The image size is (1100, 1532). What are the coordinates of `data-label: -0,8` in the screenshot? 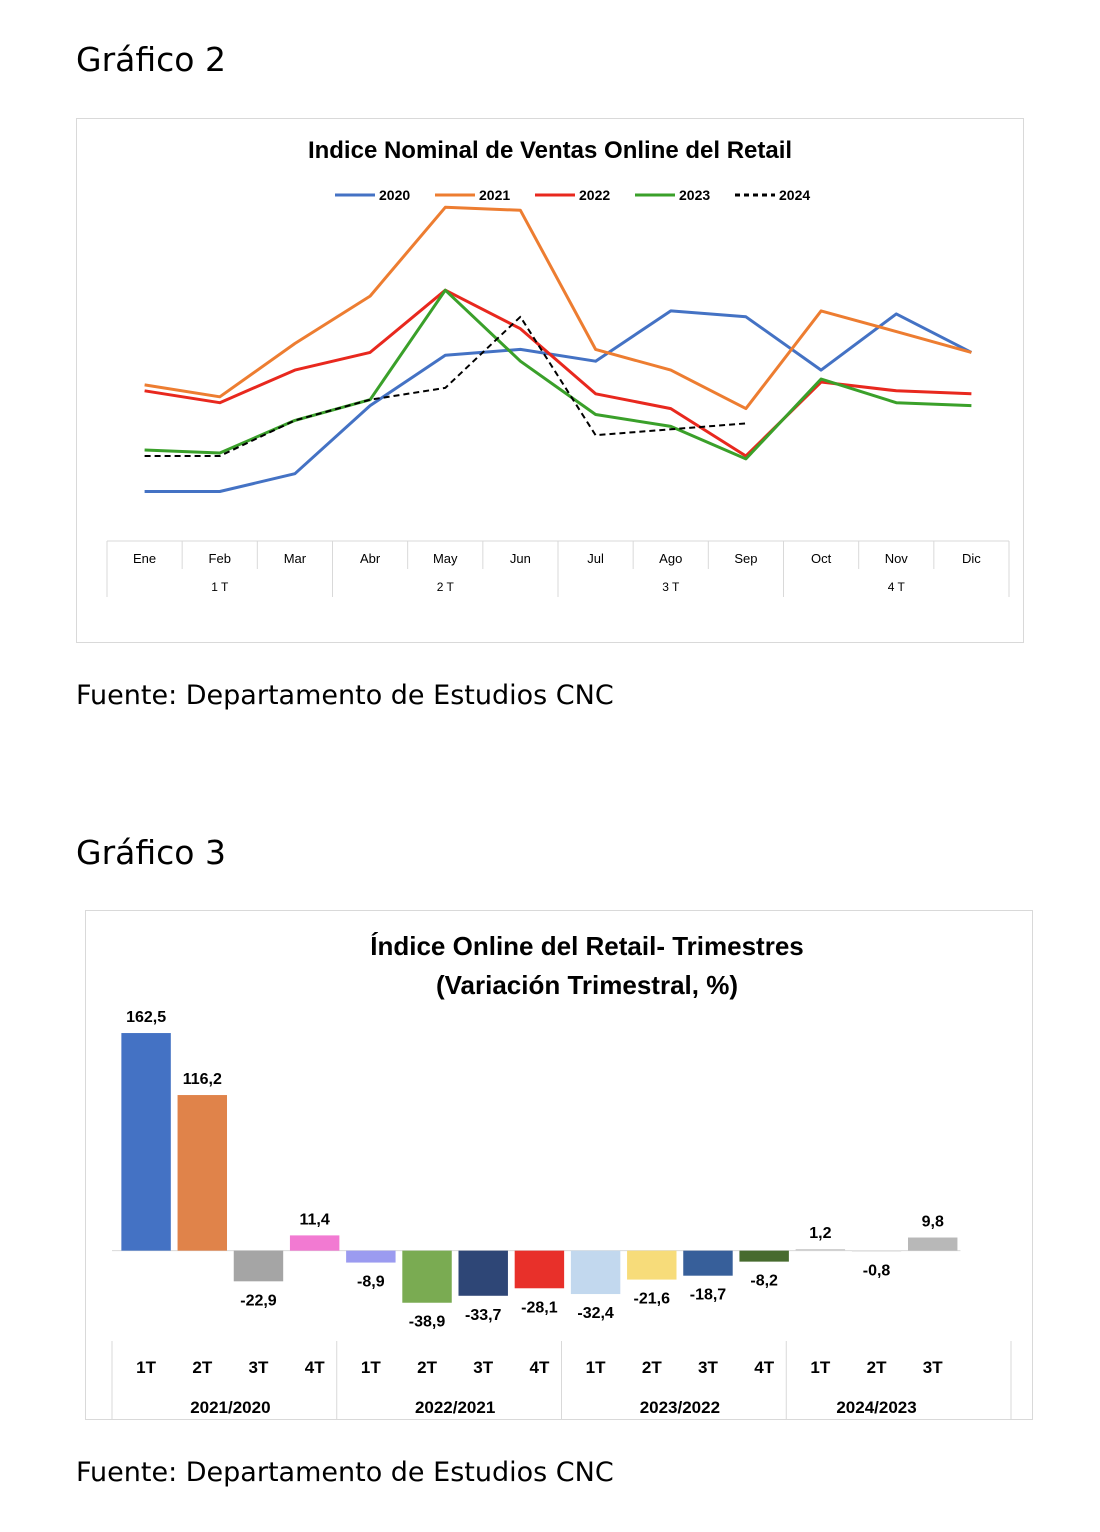 It's located at (877, 1271).